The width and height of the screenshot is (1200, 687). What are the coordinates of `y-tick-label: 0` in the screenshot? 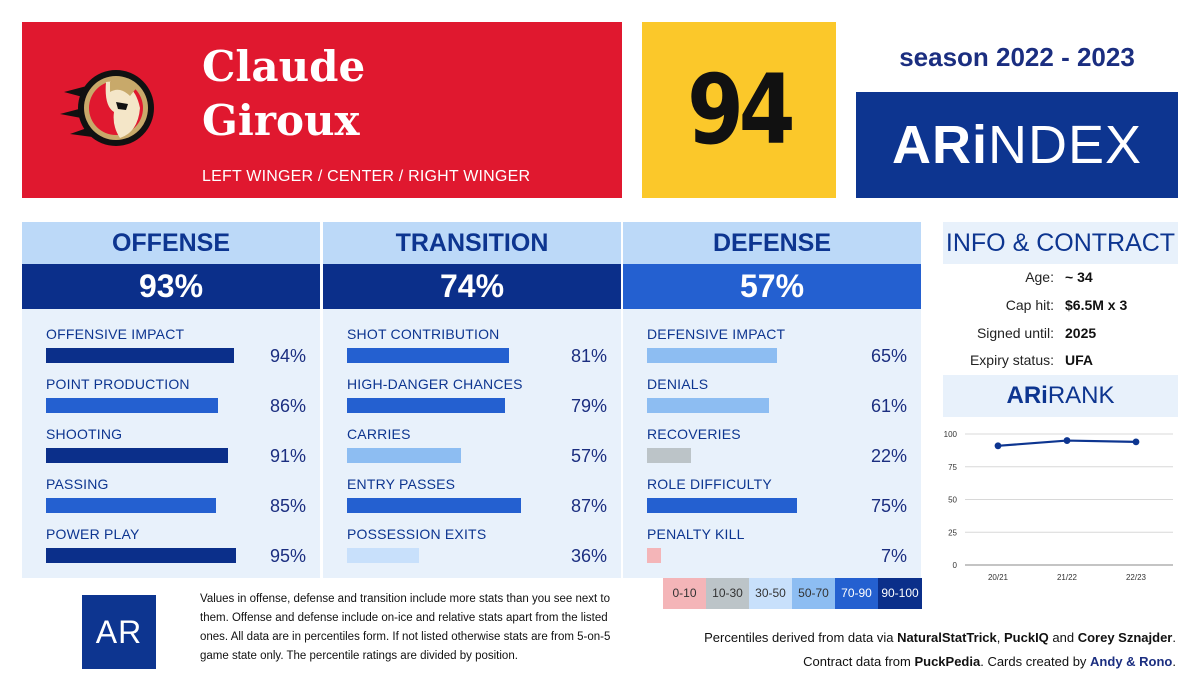 It's located at (955, 565).